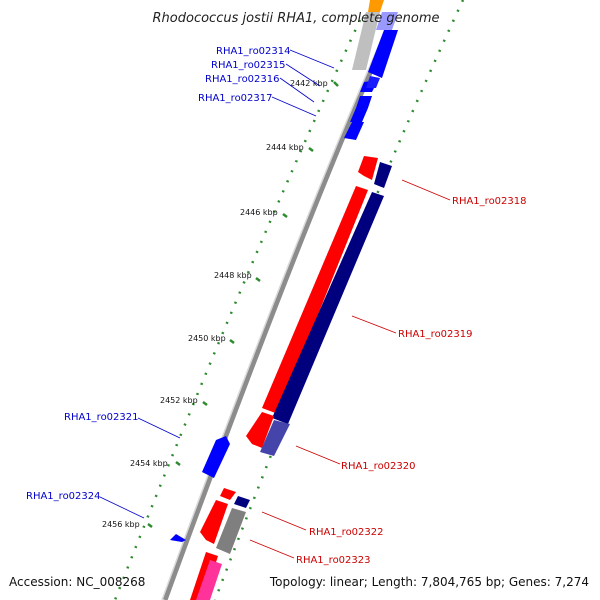  What do you see at coordinates (489, 201) in the screenshot?
I see `gene-label-ro02318: RHA1_ro02318` at bounding box center [489, 201].